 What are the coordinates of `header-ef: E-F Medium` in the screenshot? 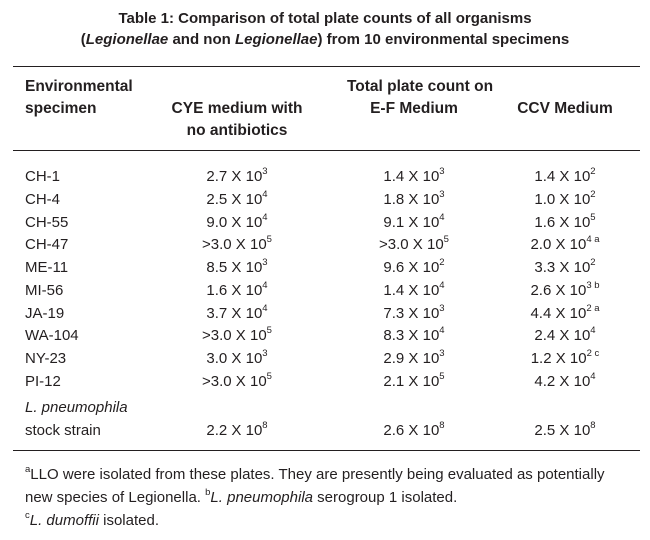 It's located at (414, 108).